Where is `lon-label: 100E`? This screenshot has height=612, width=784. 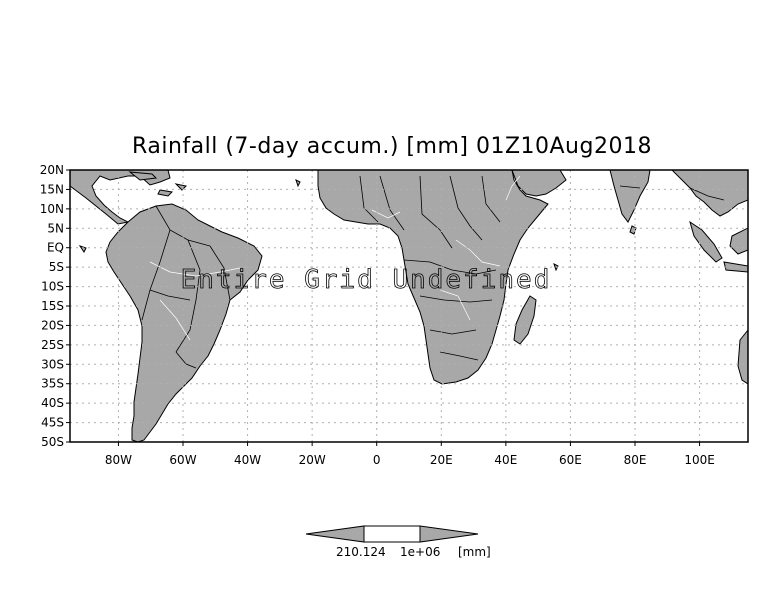
lon-label: 100E is located at coordinates (699, 460).